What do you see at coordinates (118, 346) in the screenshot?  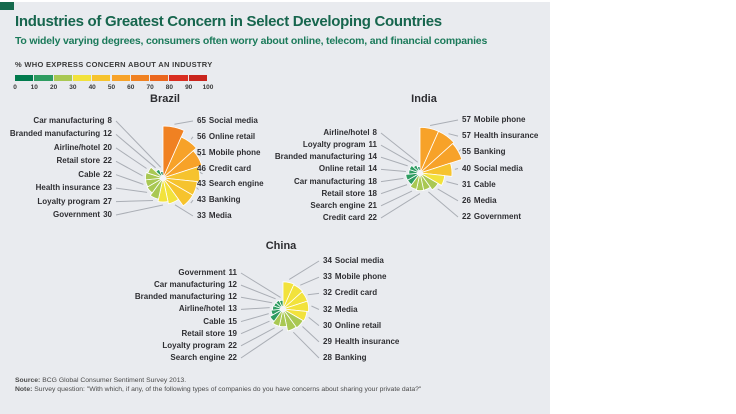 I see `chart-label-china-loyalty-program: Loyalty program 22` at bounding box center [118, 346].